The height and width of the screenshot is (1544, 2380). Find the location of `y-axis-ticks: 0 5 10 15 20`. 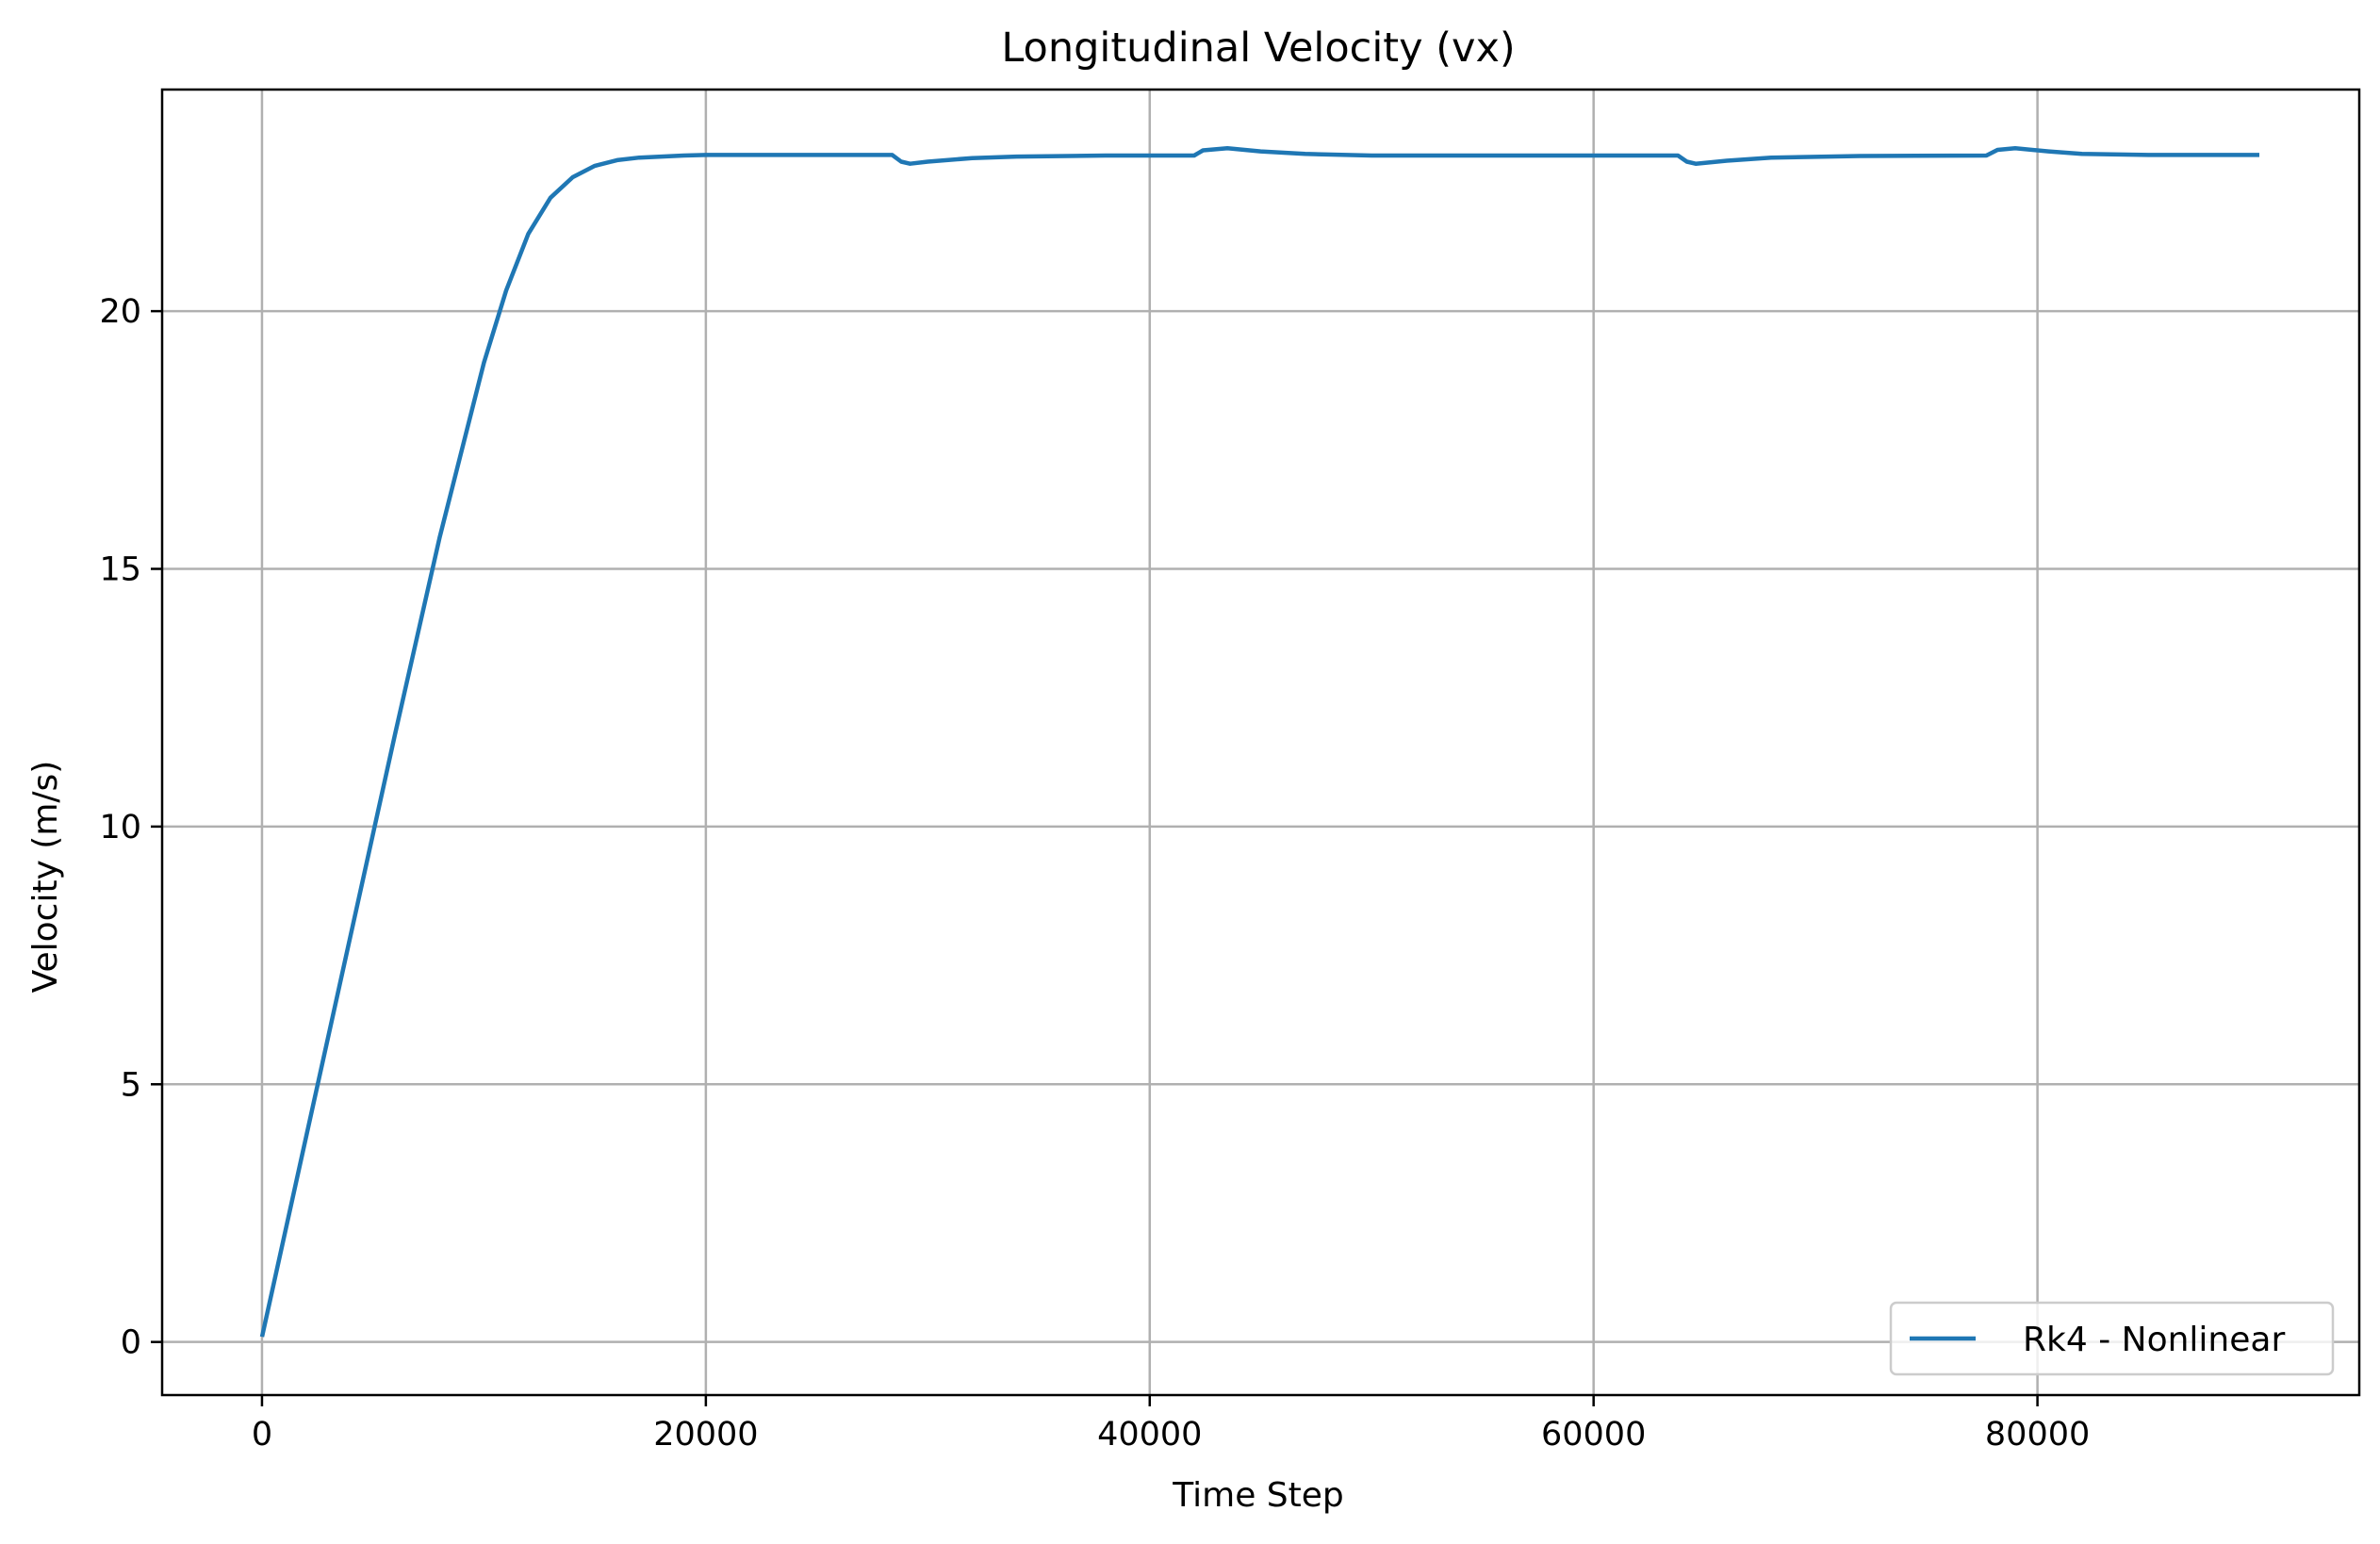

y-axis-ticks: 0 5 10 15 20 is located at coordinates (130, 827).